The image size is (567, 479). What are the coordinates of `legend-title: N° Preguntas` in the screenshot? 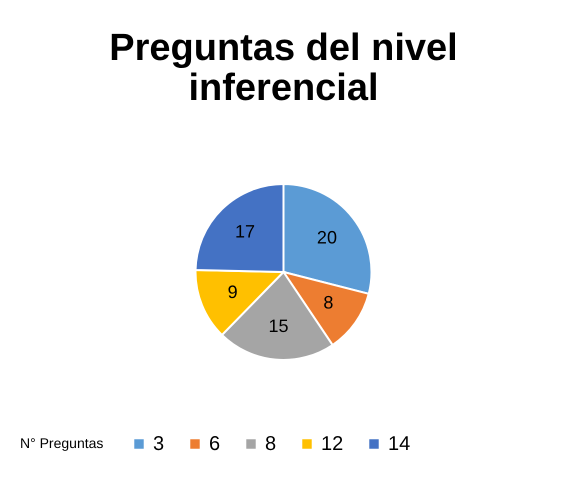 It's located at (62, 443).